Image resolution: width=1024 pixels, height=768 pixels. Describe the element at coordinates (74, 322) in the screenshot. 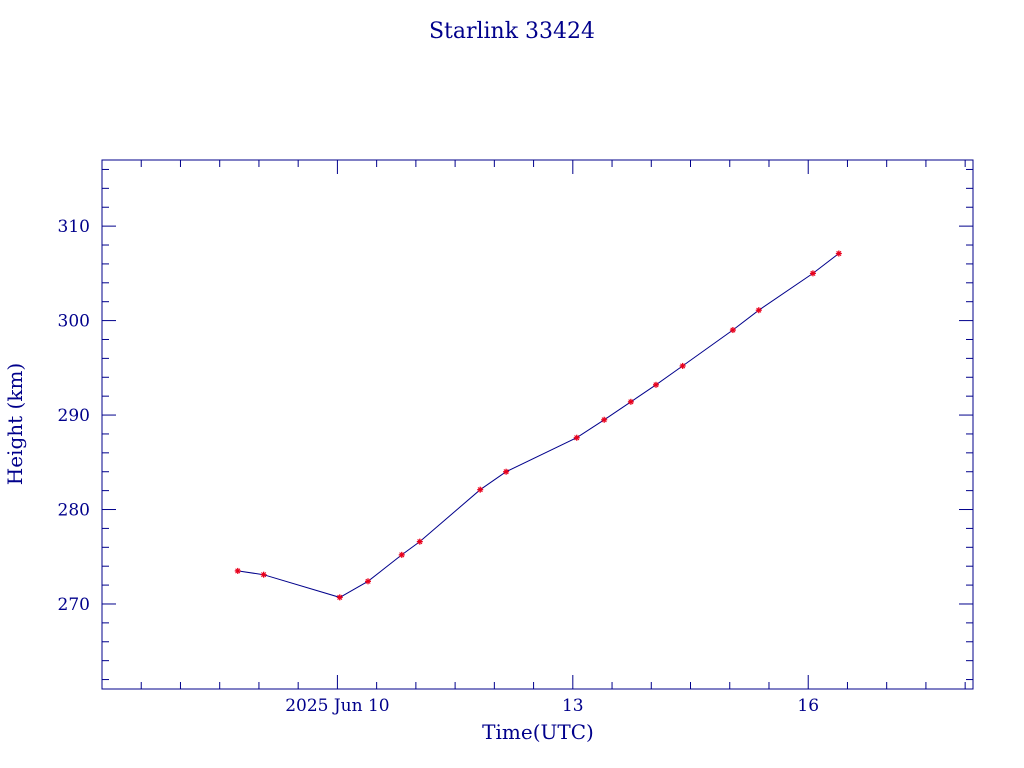

I see `y-tick-label: 300` at that location.